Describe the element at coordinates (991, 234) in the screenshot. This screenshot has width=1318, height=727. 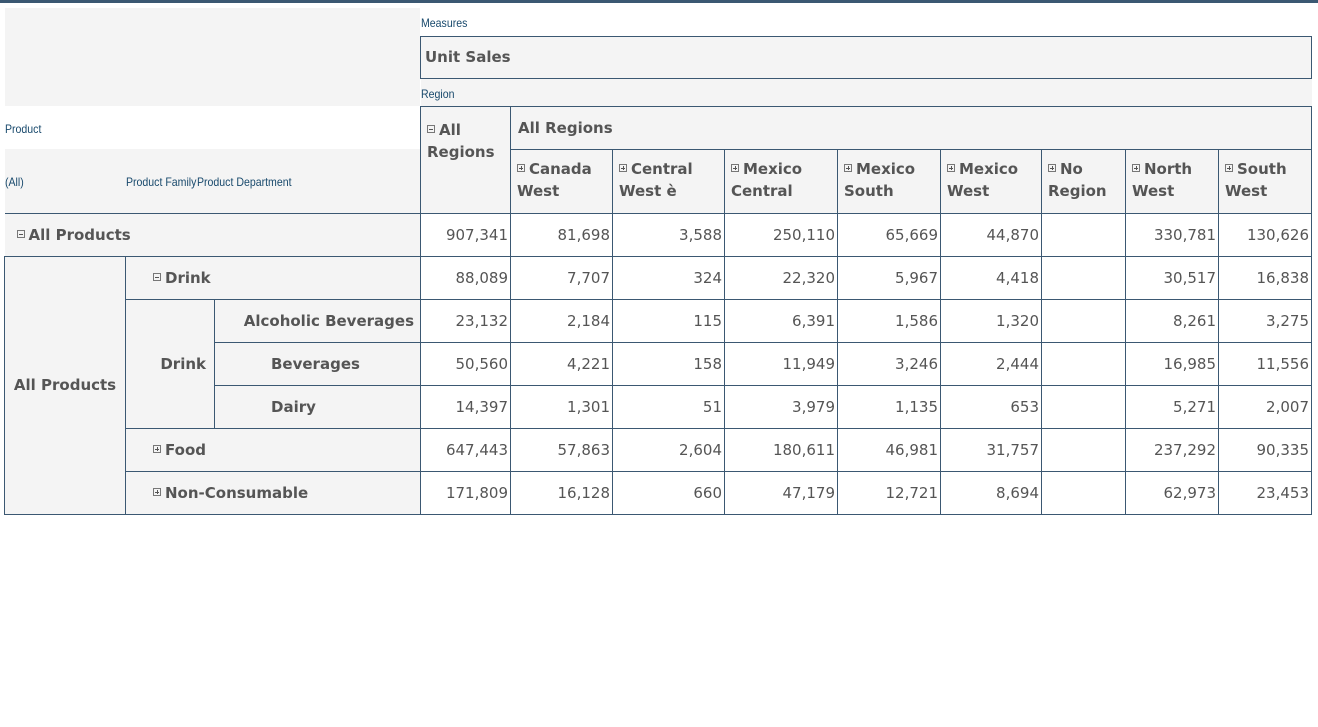
I see `value-cell: 44,870` at that location.